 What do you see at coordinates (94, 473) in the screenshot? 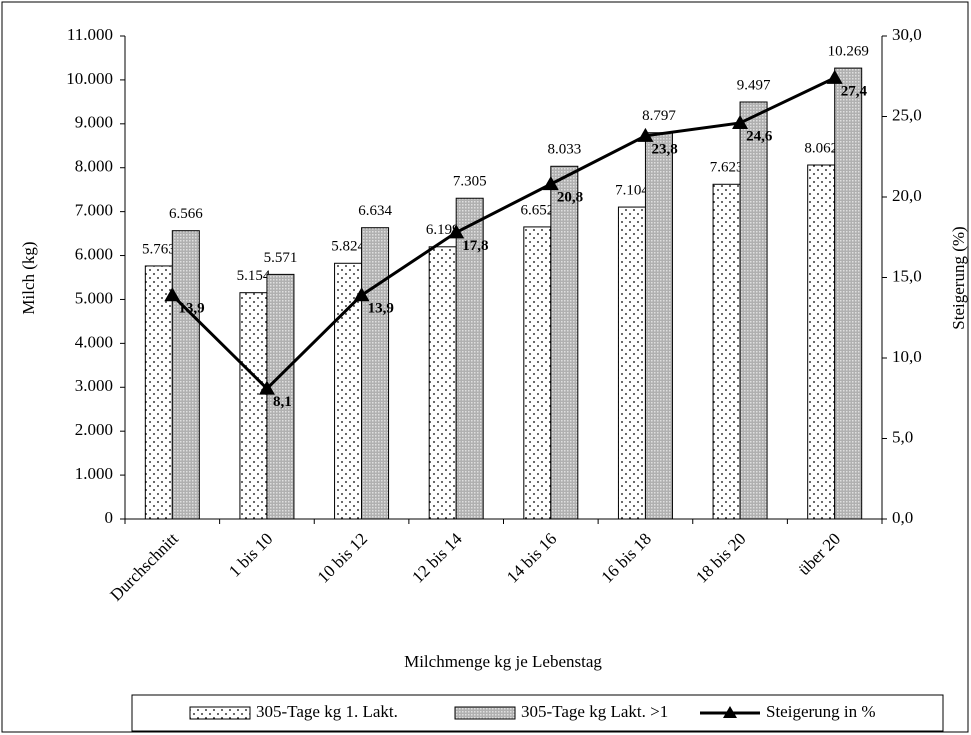
I see `y-tick-label: 1.000` at bounding box center [94, 473].